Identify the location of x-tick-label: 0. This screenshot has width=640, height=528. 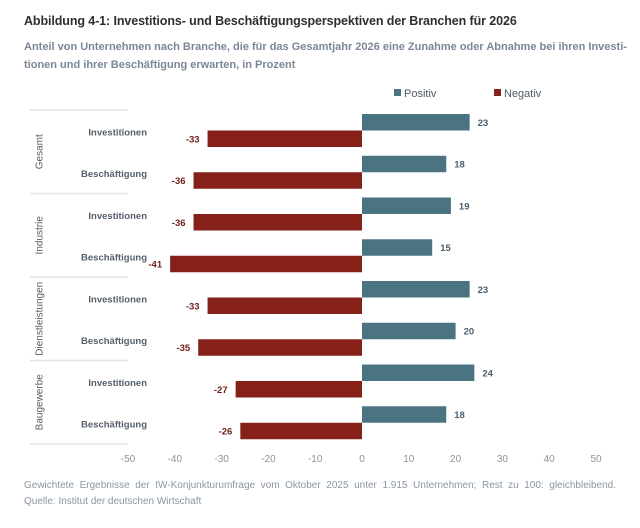
(362, 459).